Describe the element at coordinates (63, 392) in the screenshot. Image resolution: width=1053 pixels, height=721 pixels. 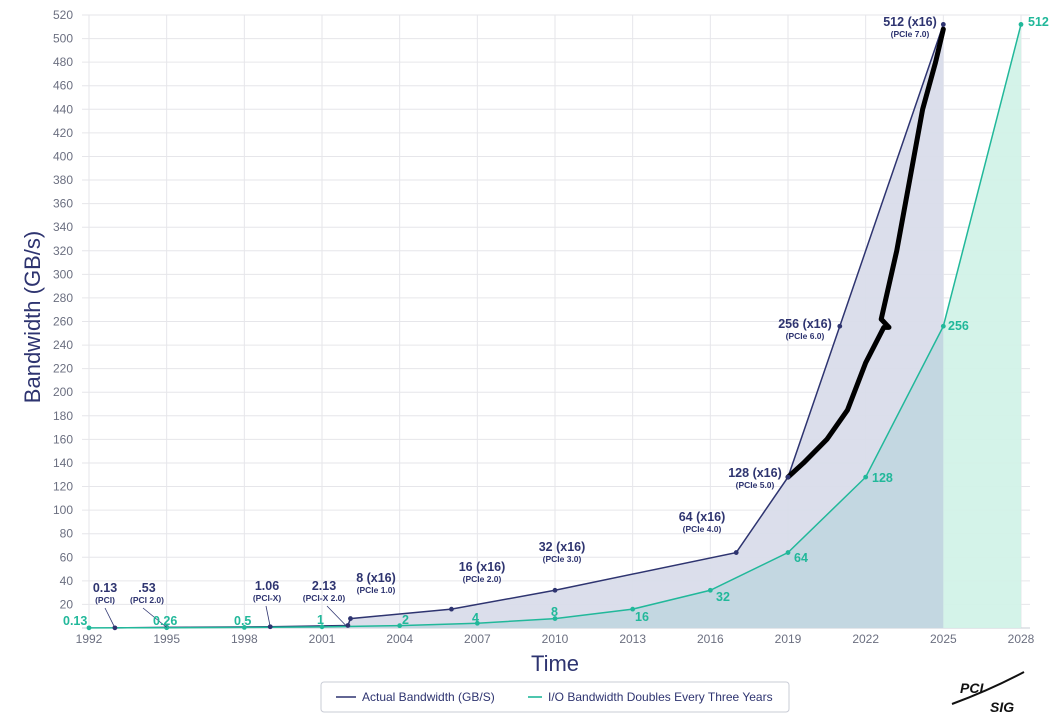
I see `y-tick-label: 200` at that location.